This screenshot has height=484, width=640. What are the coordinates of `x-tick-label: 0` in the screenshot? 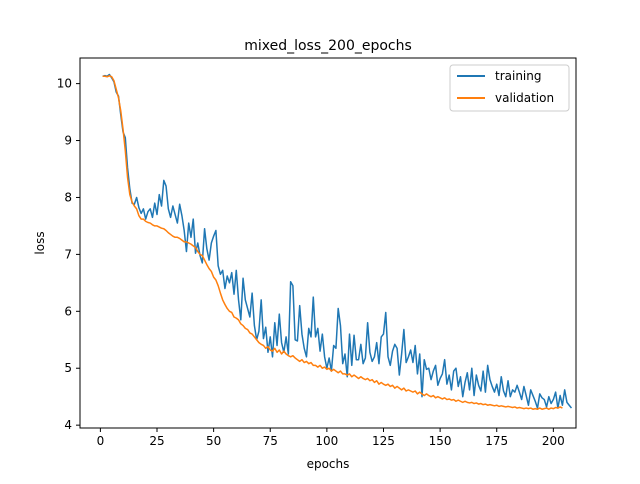 It's located at (101, 441).